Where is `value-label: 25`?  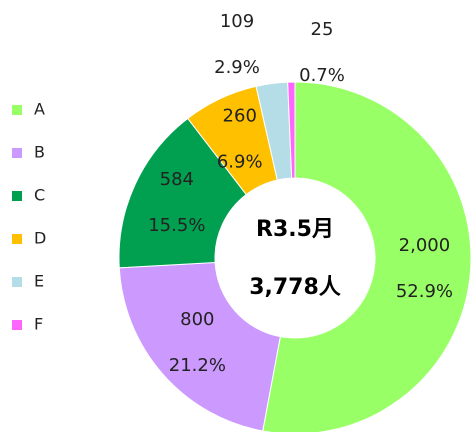 value-label: 25 is located at coordinates (322, 29).